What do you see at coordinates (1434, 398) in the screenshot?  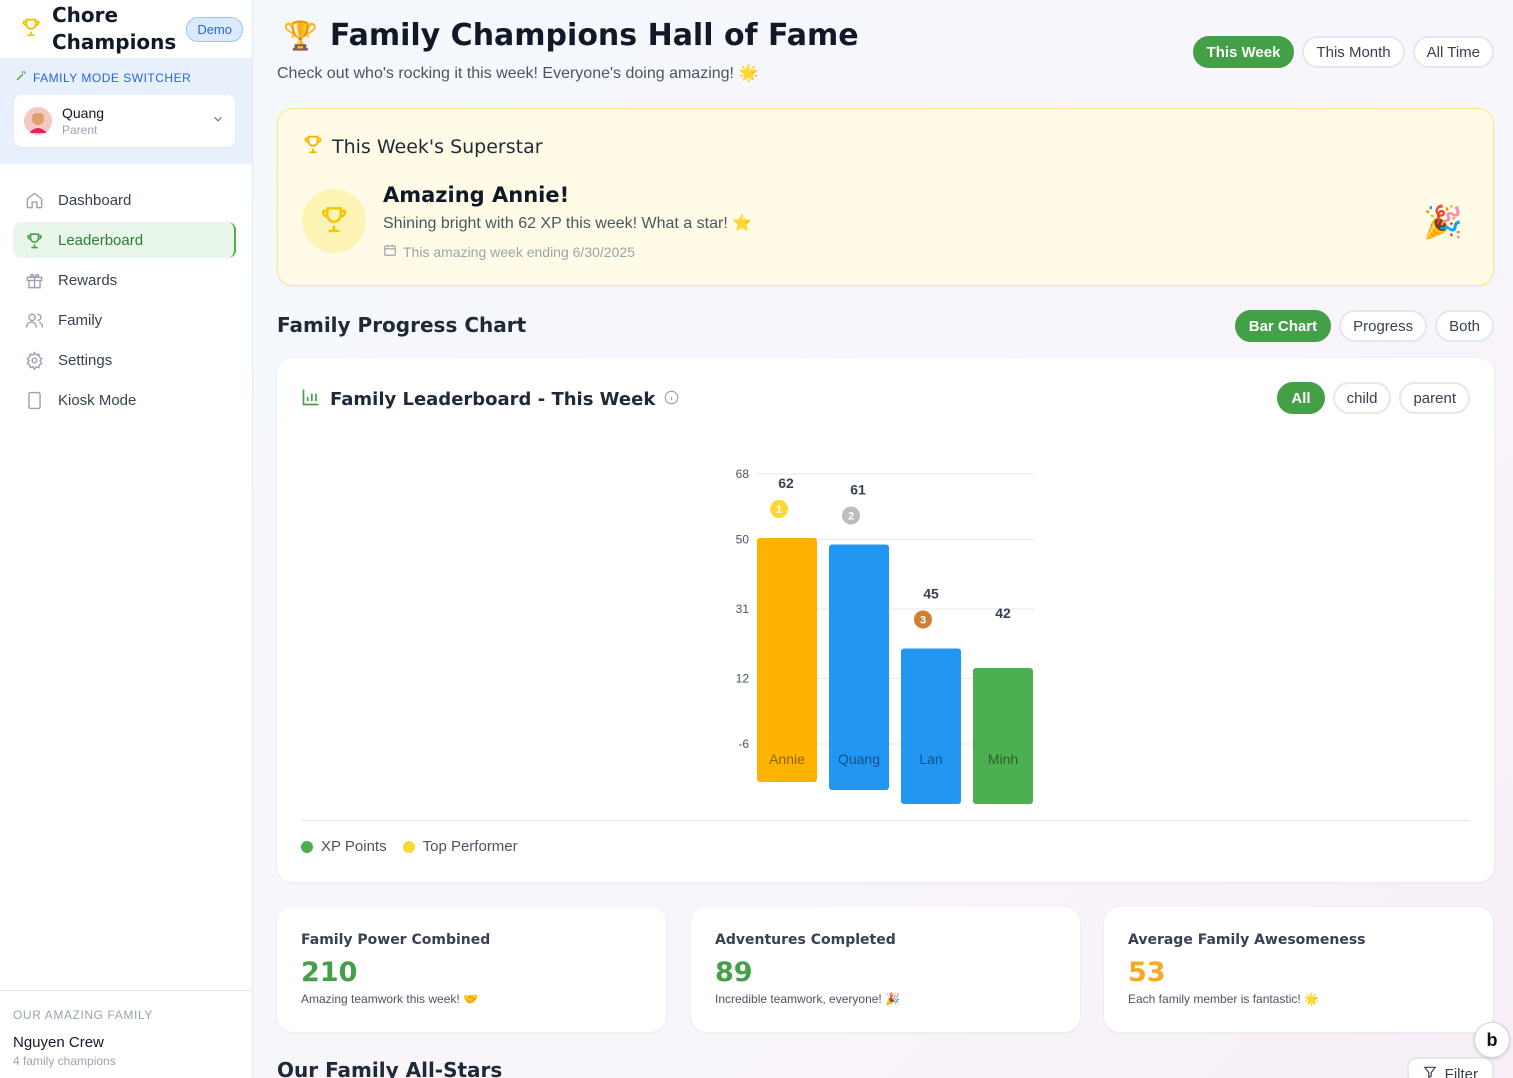 I see `filter-parent: parent` at bounding box center [1434, 398].